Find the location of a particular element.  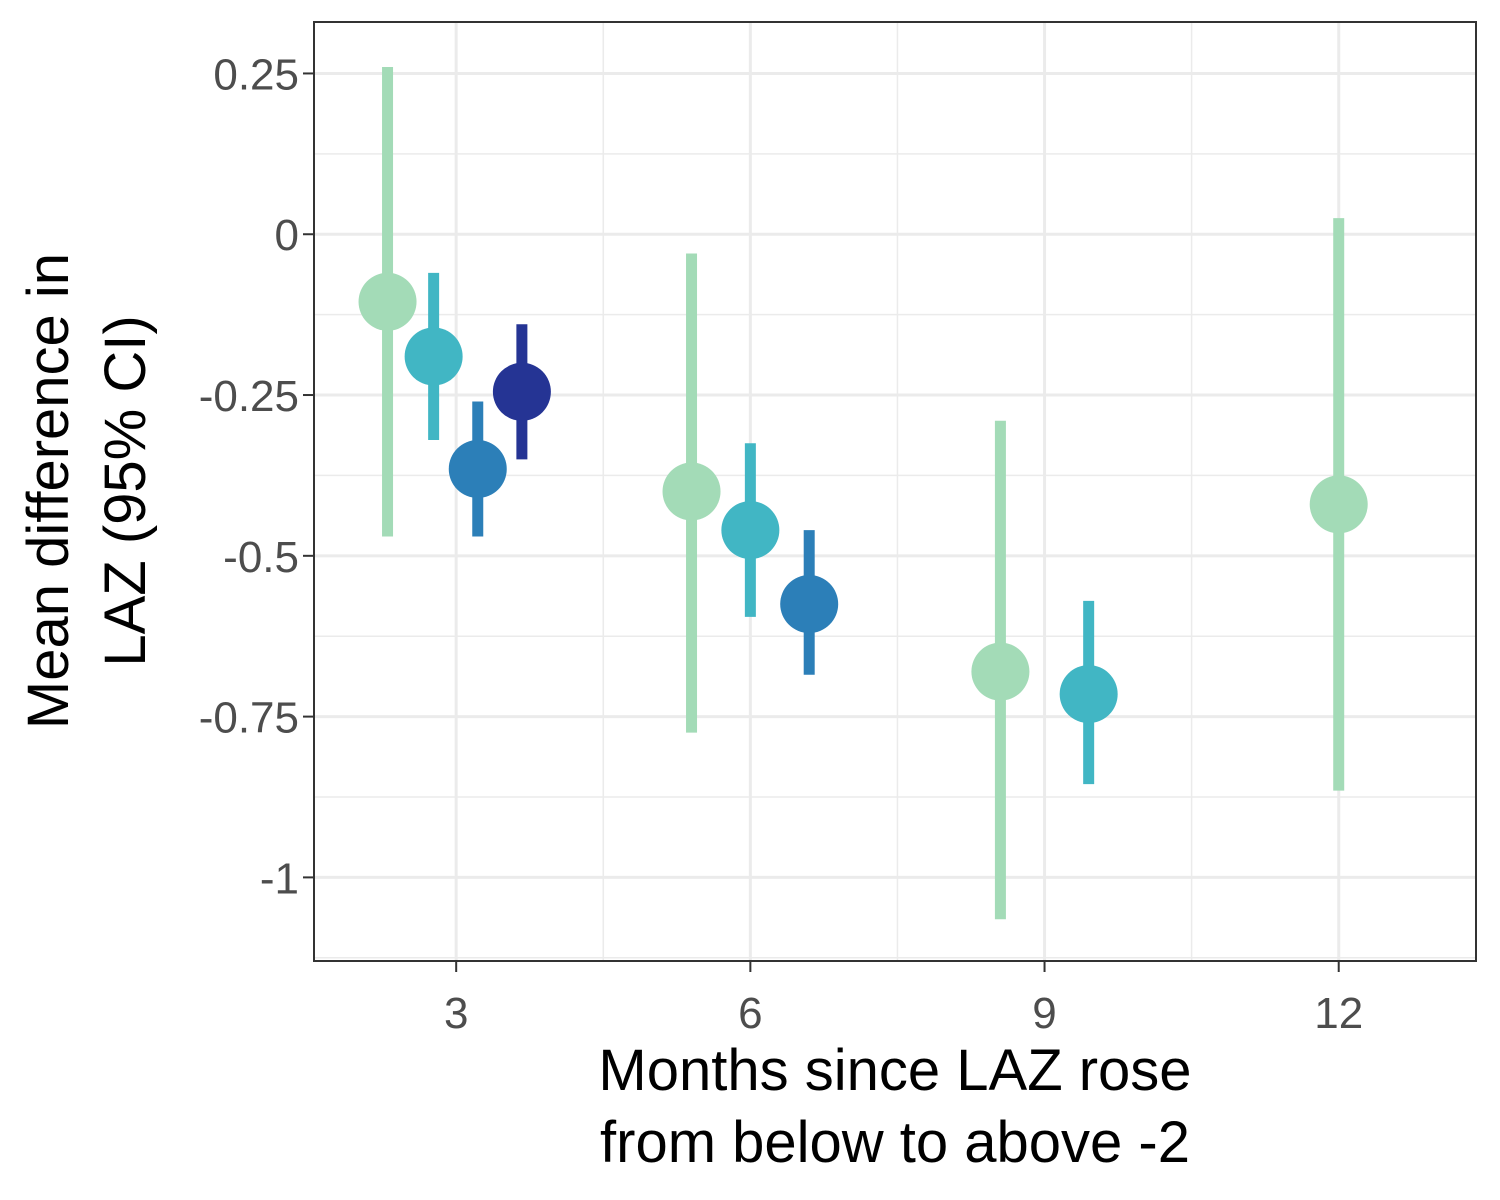

x-tick-label: 3 is located at coordinates (456, 1013).